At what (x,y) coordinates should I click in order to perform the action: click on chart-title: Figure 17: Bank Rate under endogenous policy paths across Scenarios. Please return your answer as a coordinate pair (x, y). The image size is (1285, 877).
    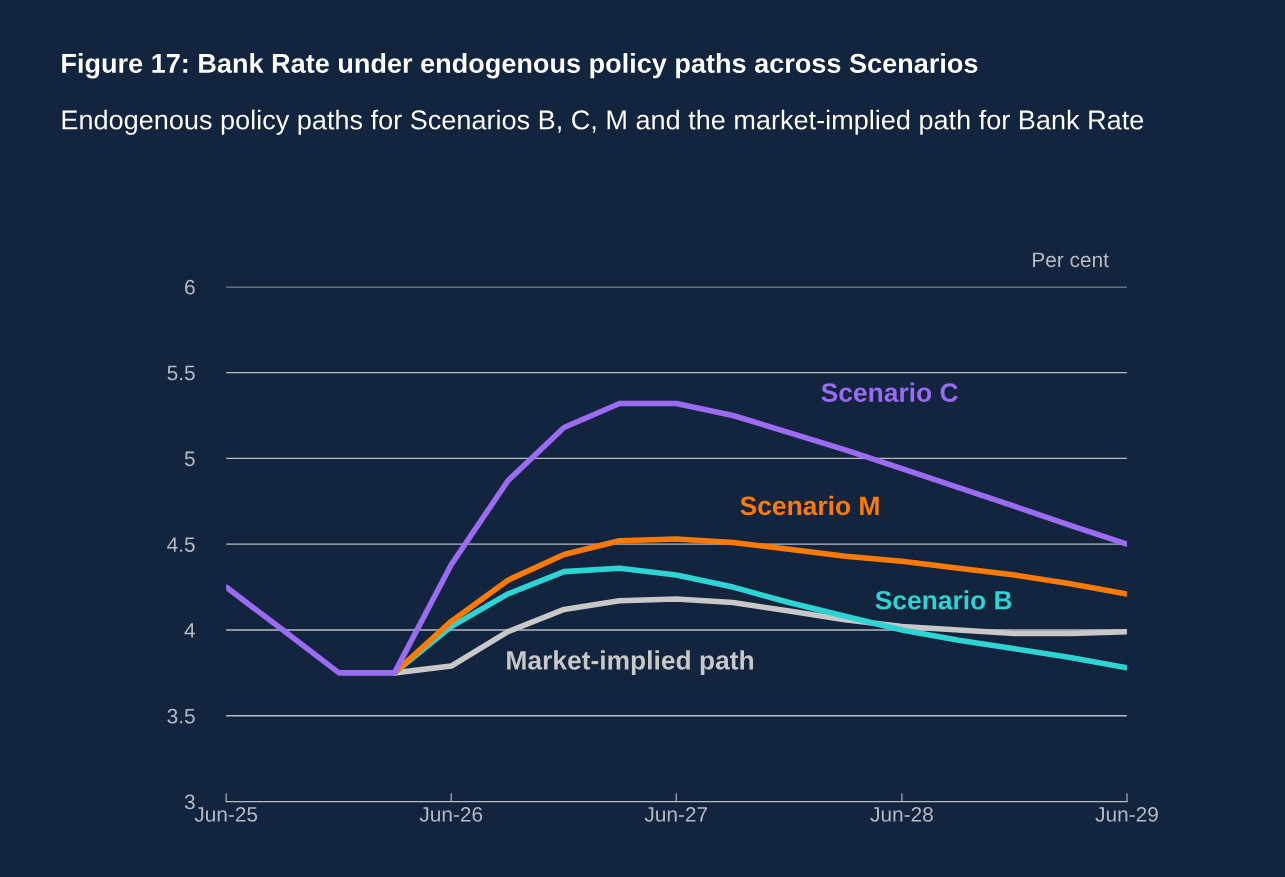
    Looking at the image, I should click on (520, 66).